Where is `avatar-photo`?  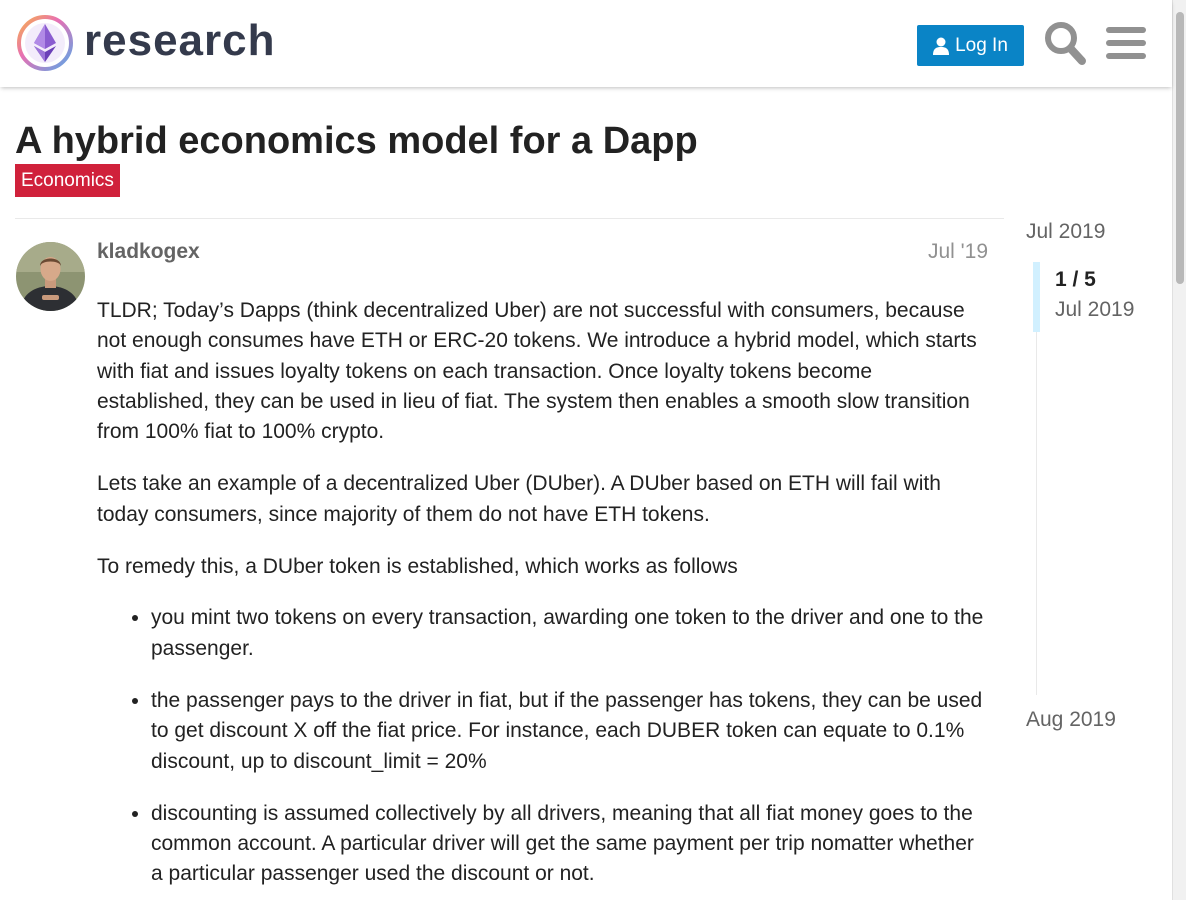 avatar-photo is located at coordinates (50, 276).